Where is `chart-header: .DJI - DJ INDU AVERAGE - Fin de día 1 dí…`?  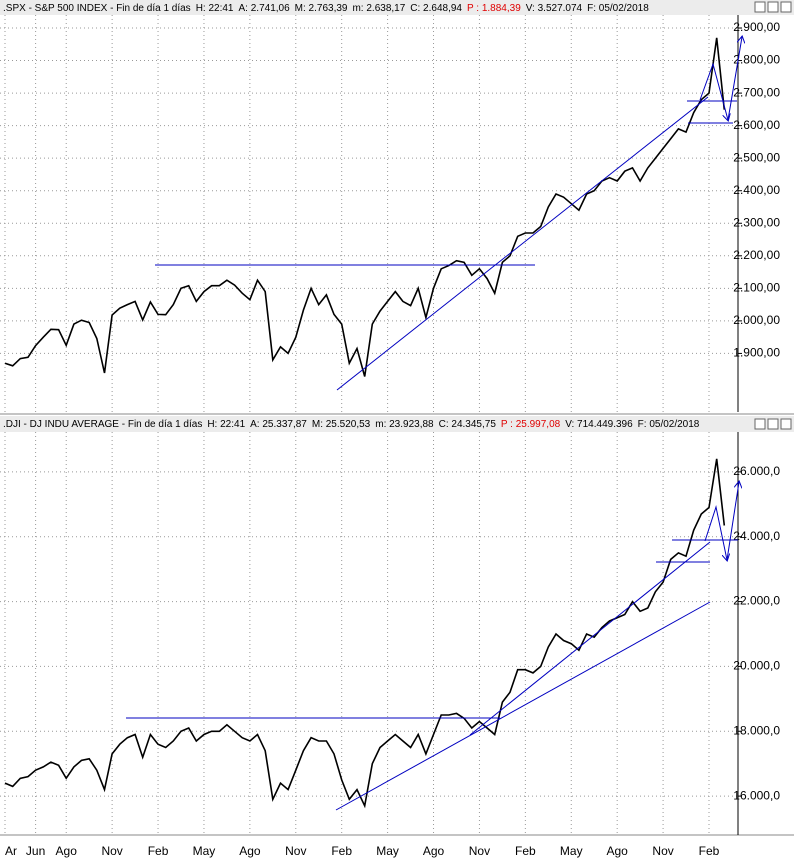 chart-header: .DJI - DJ INDU AVERAGE - Fin de día 1 dí… is located at coordinates (351, 424).